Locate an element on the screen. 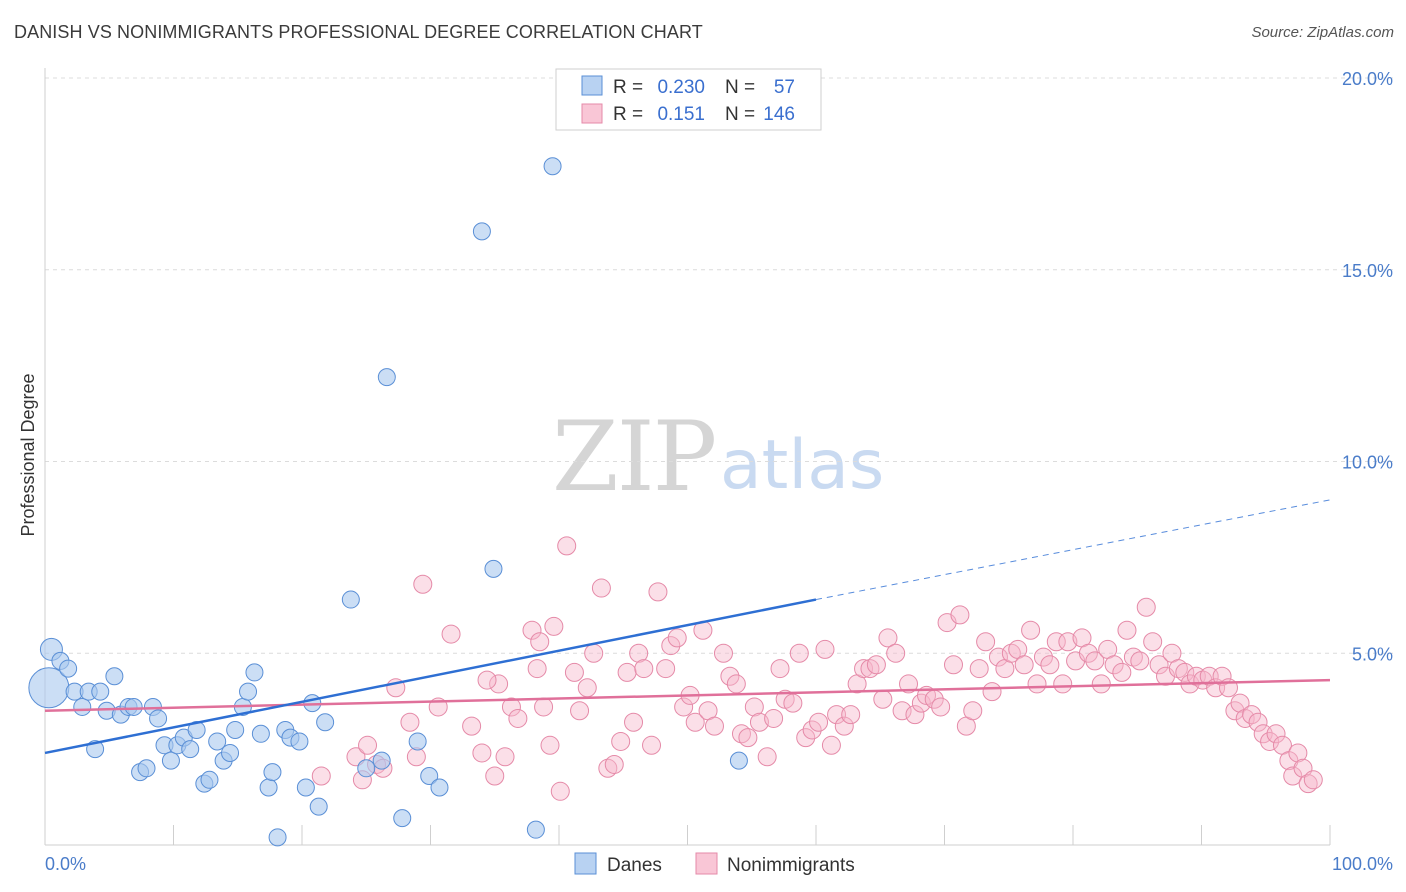 The width and height of the screenshot is (1406, 892). y-tick-label: 20.0% is located at coordinates (1367, 79).